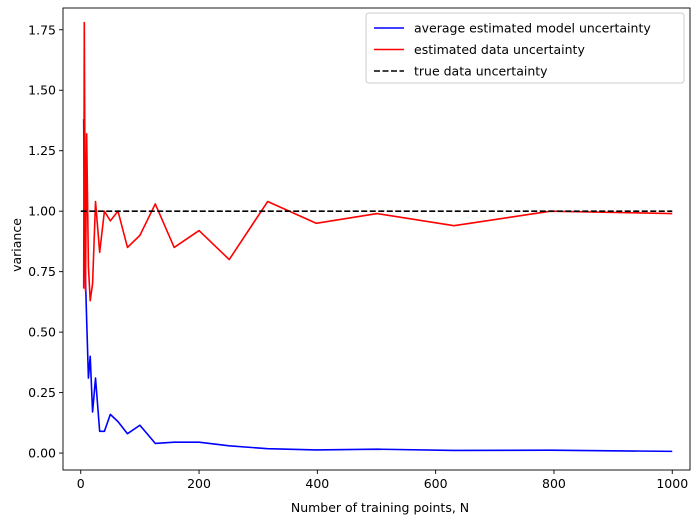  Describe the element at coordinates (532, 28) in the screenshot. I see `legend-label-1: average estimated model uncertainty` at that location.